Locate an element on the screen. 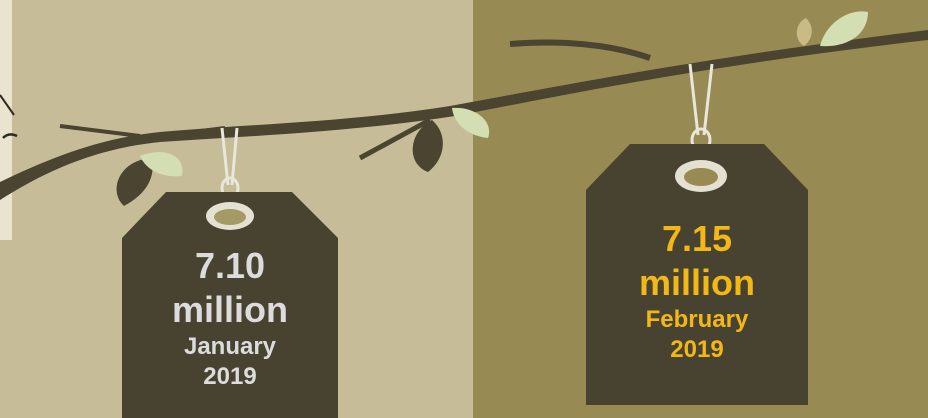  tag-value: 7.10 is located at coordinates (230, 265).